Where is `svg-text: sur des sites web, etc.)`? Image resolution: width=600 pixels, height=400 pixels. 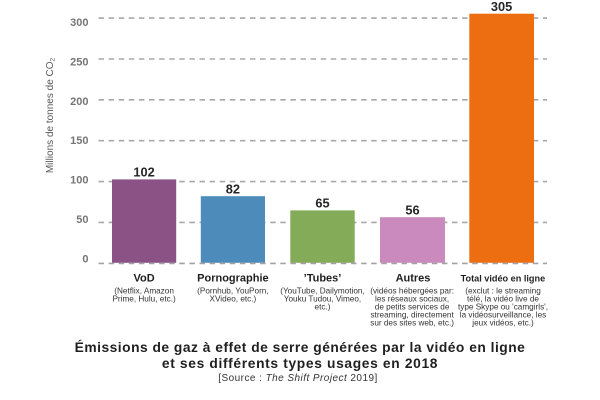
svg-text: sur des sites web, etc.) is located at coordinates (412, 323).